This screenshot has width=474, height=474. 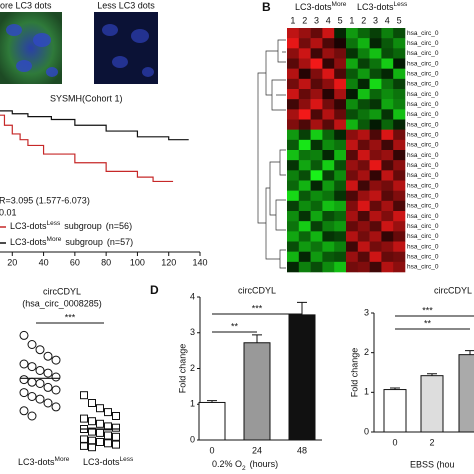 I want to click on x-tick-label: 80, so click(x=106, y=262).